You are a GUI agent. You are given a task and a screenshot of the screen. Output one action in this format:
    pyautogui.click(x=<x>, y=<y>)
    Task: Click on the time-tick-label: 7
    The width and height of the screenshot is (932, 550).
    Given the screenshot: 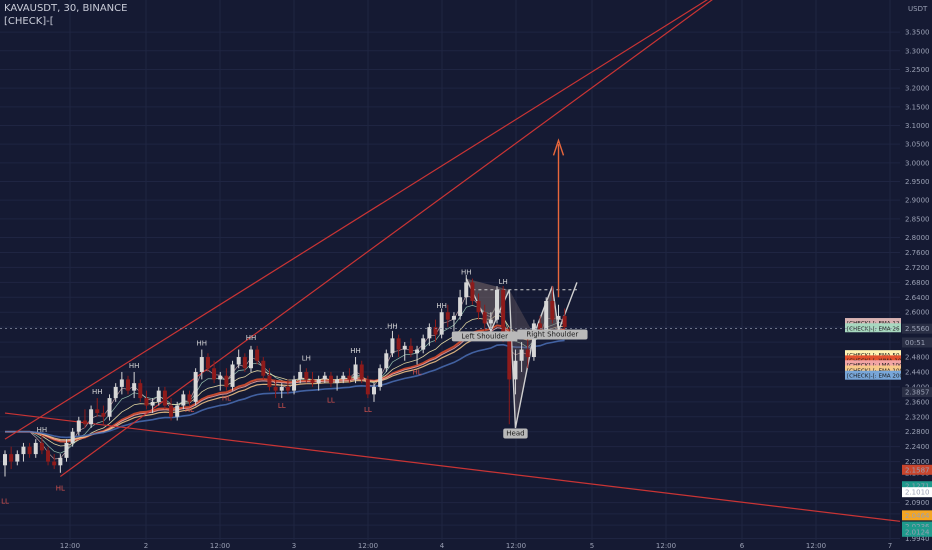 What is the action you would take?
    pyautogui.click(x=890, y=546)
    